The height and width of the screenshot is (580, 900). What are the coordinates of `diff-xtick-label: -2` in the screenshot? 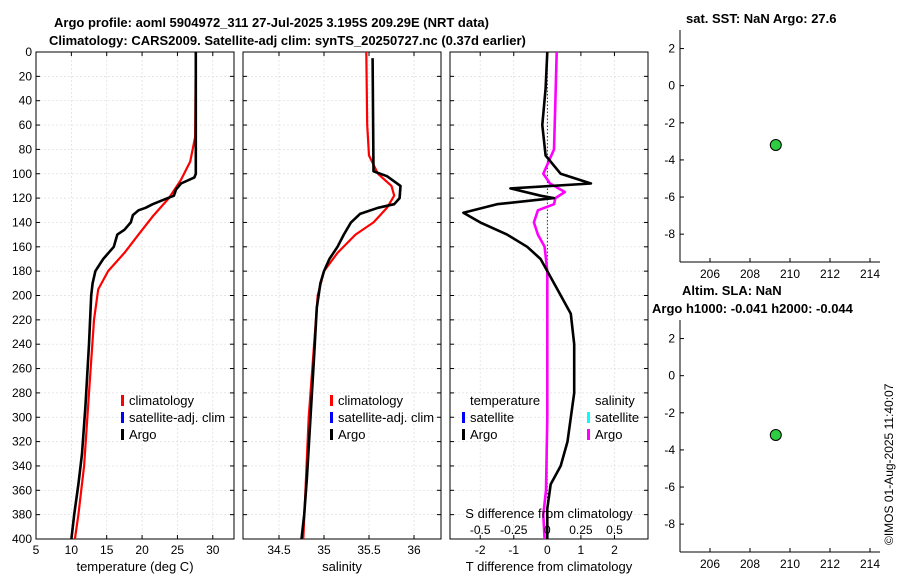 It's located at (480, 550).